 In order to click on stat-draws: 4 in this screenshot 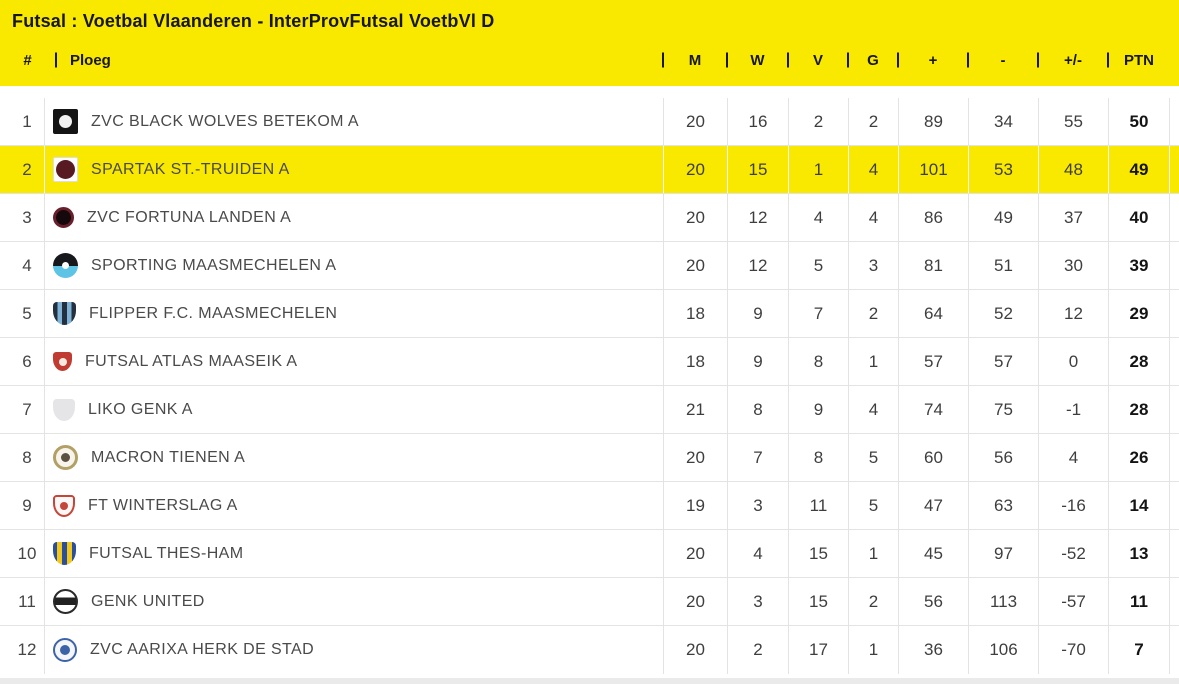, I will do `click(873, 169)`.